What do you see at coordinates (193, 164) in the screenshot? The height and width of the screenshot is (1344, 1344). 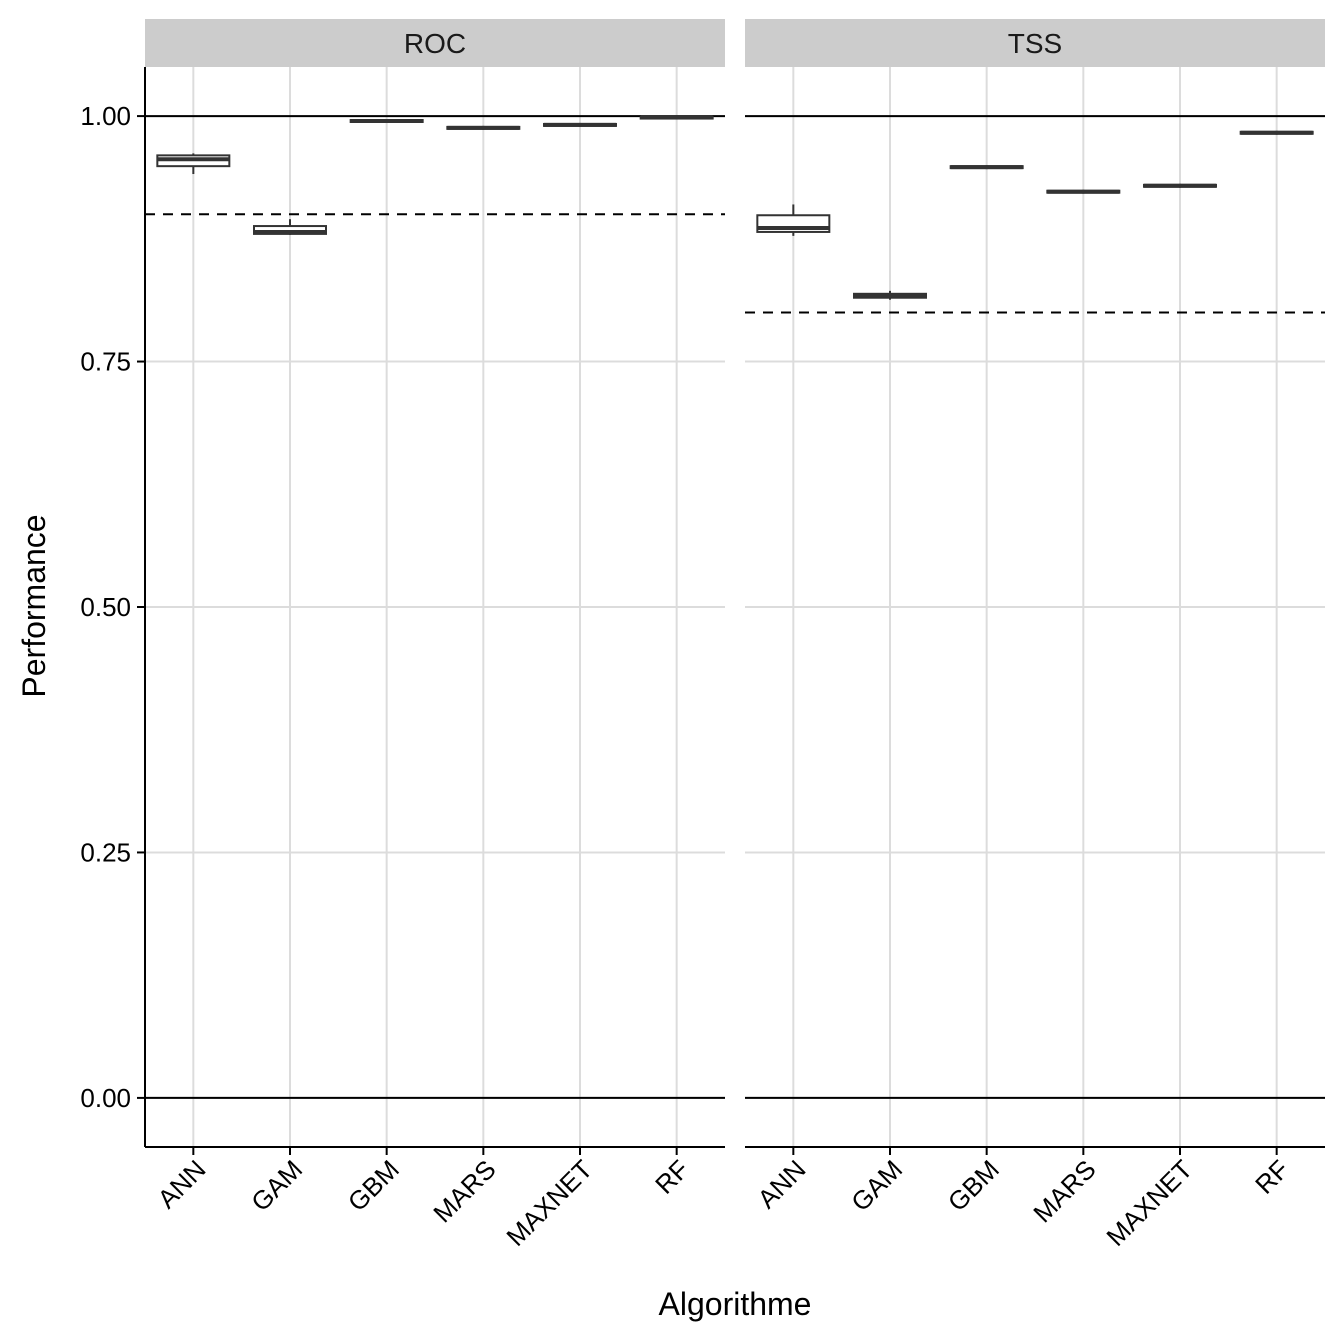 I see `box-roc-ann` at bounding box center [193, 164].